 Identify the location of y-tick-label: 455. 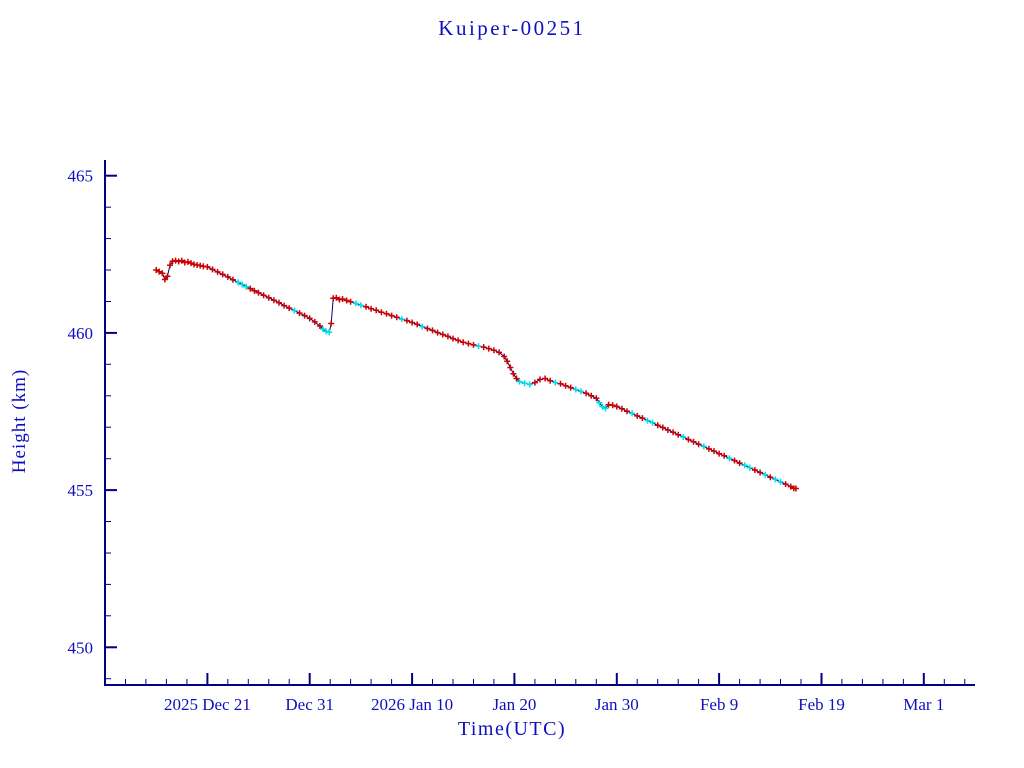
(81, 490).